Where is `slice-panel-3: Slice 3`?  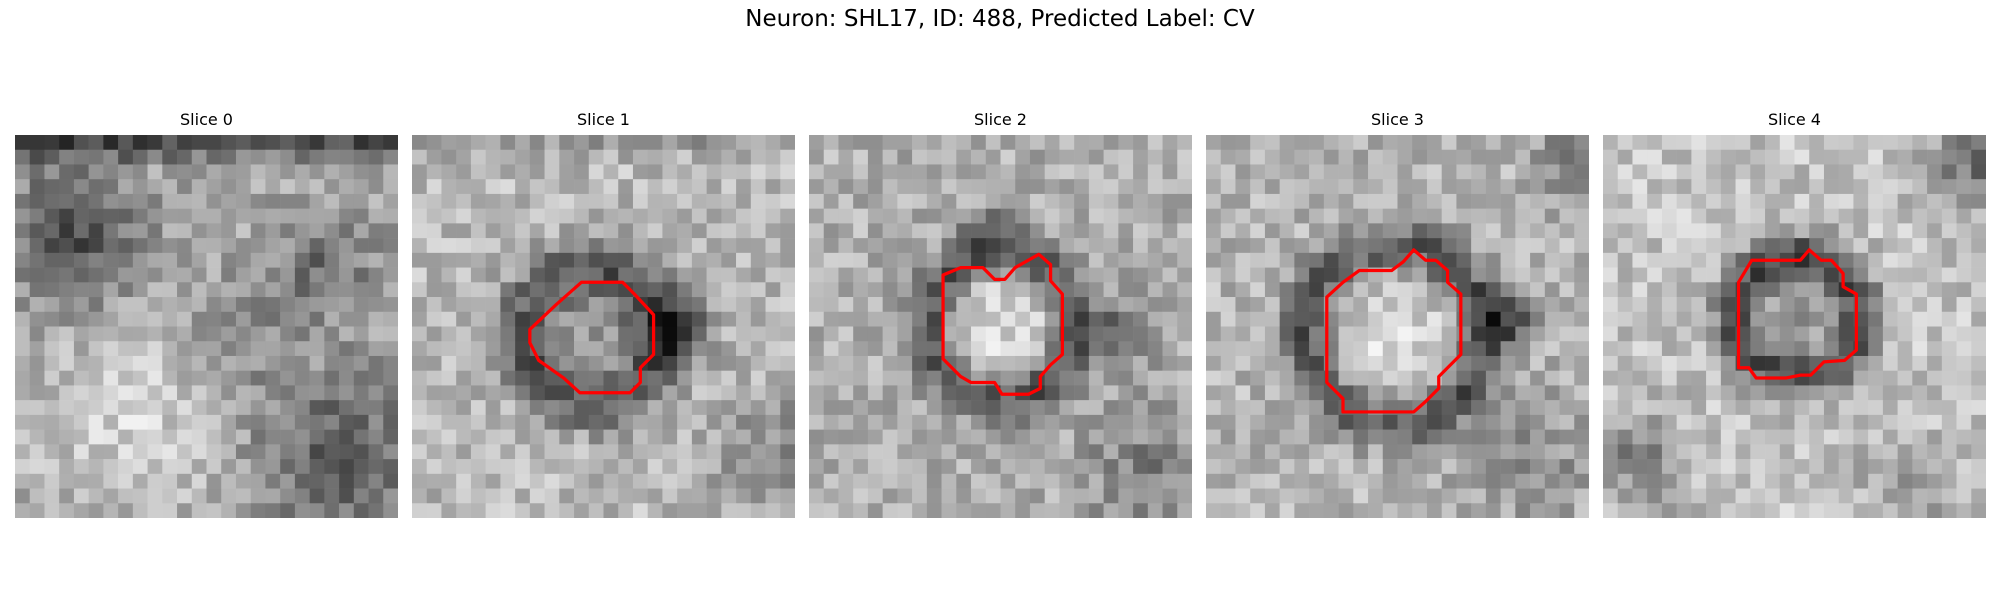
slice-panel-3: Slice 3 is located at coordinates (1397, 313).